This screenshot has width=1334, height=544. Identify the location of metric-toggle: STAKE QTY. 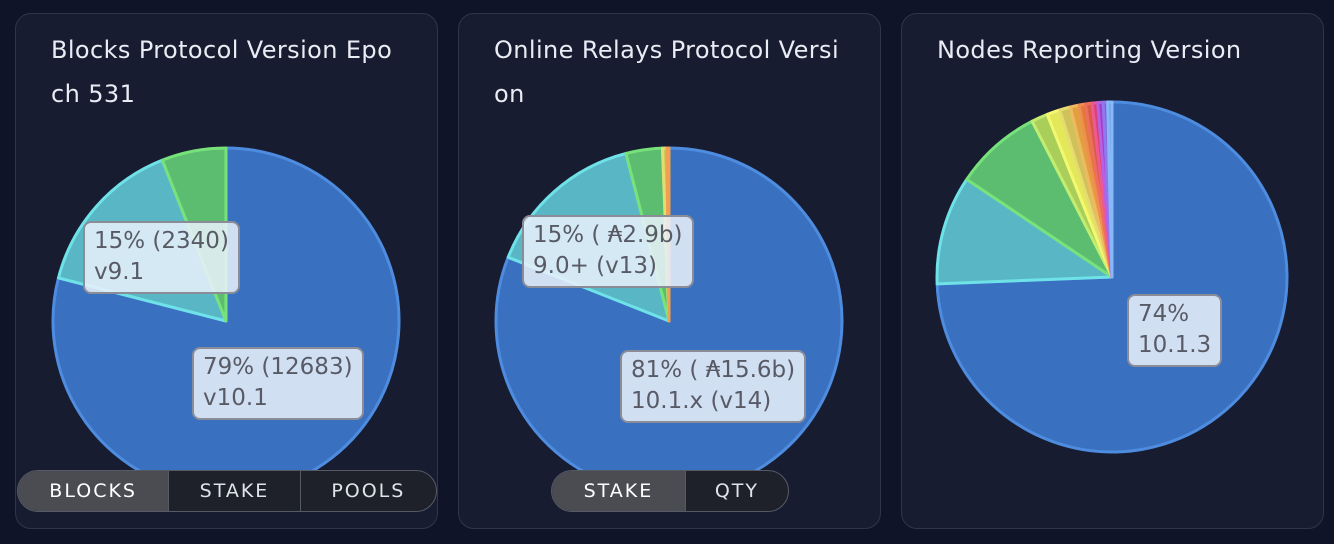
(670, 491).